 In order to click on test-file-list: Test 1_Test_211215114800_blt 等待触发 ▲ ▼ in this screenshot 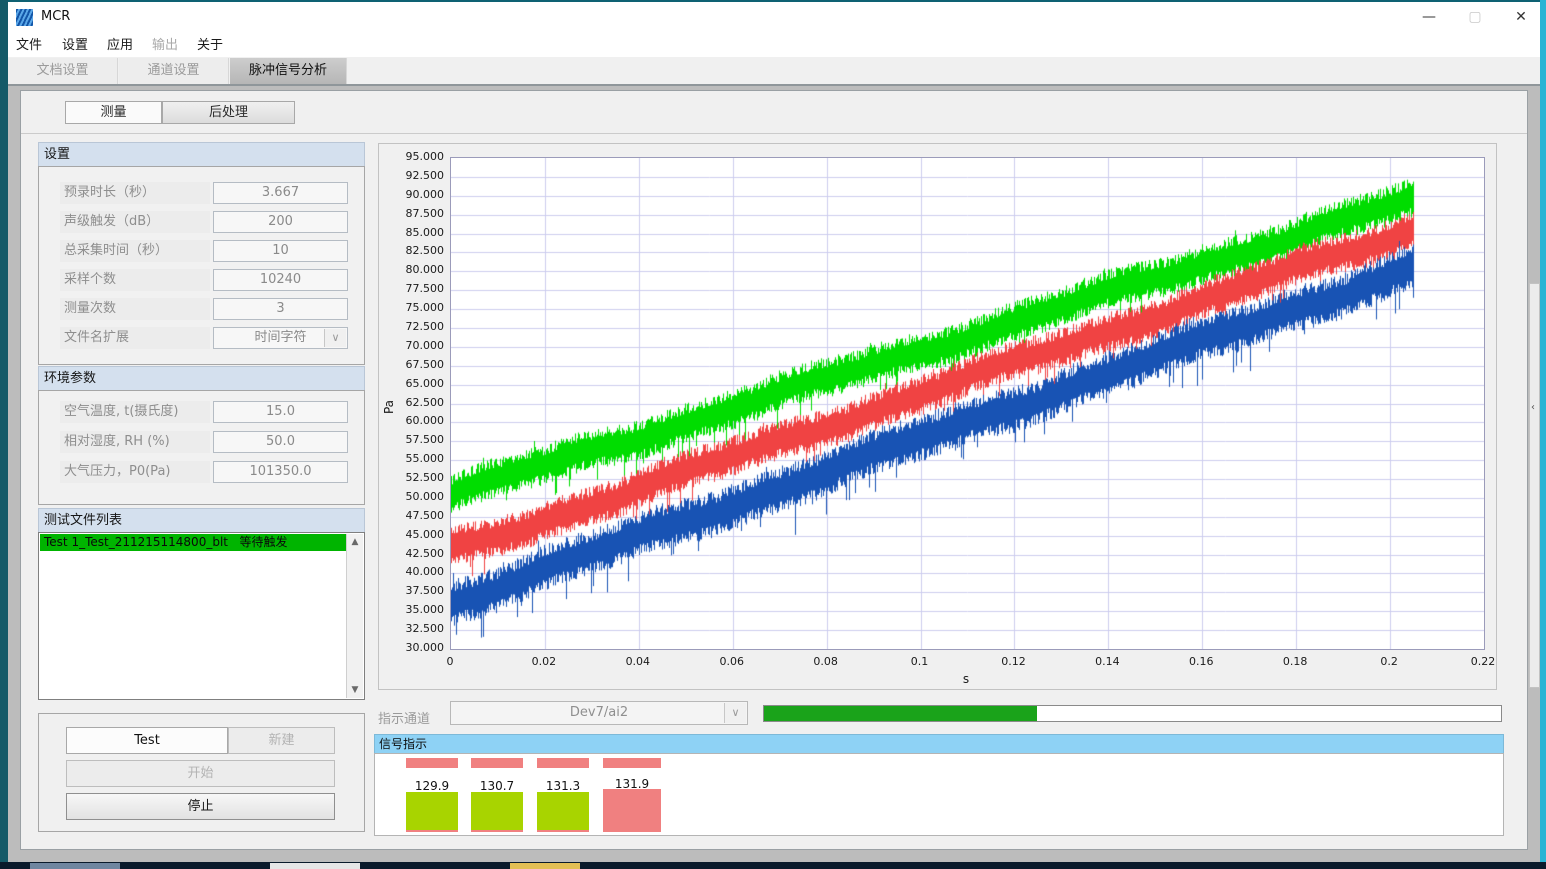, I will do `click(201, 616)`.